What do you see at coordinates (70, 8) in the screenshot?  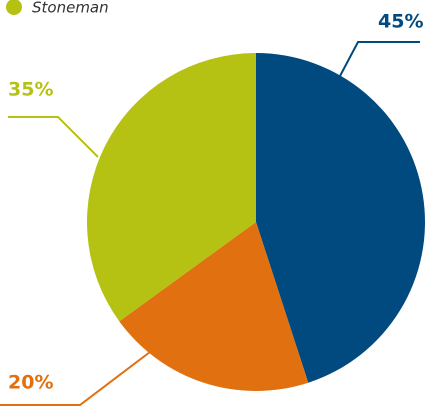 I see `legend-label: Stoneman` at bounding box center [70, 8].